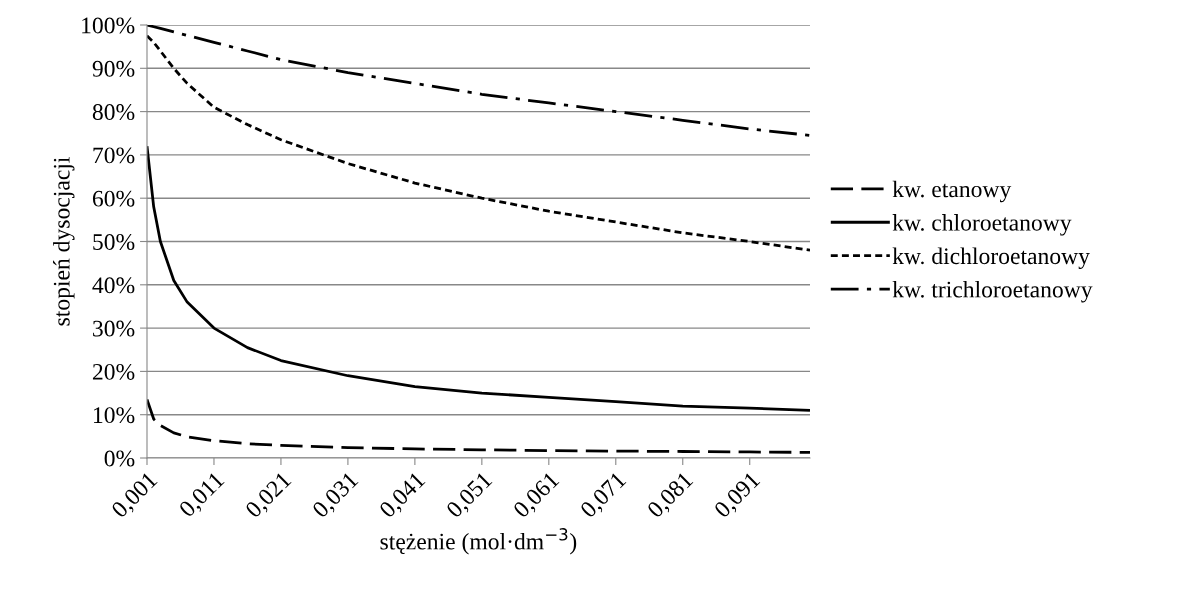  Describe the element at coordinates (114, 155) in the screenshot. I see `y-tick-label: 70%` at that location.